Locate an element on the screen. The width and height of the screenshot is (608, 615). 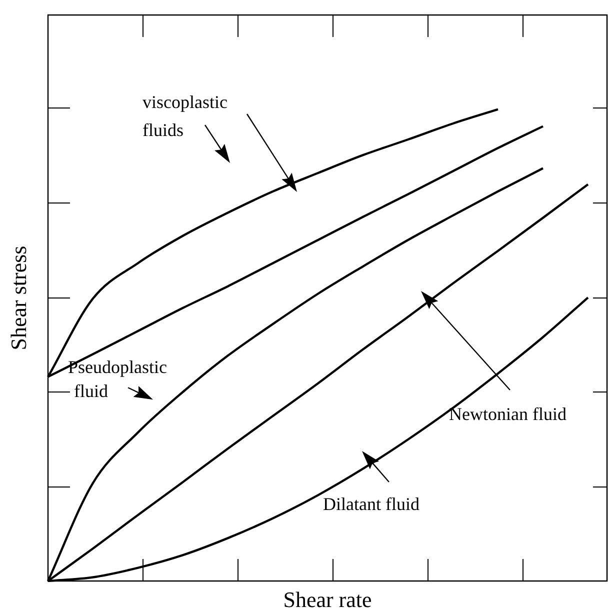
annotation: viscoplastic fluids is located at coordinates (185, 116).